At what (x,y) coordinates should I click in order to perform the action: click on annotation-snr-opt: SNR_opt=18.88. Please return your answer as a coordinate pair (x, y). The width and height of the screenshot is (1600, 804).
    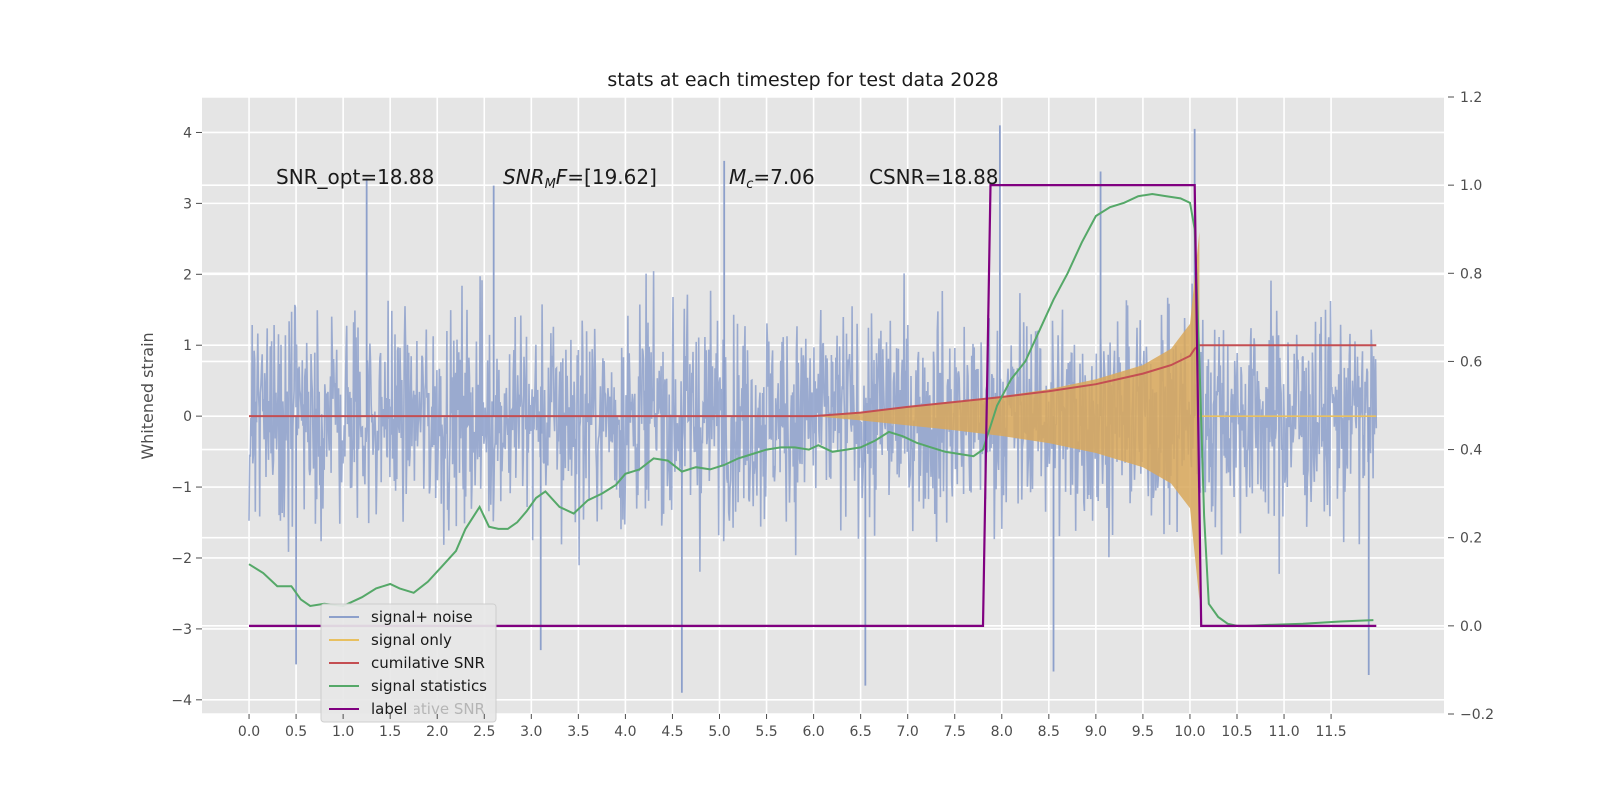
    Looking at the image, I should click on (355, 177).